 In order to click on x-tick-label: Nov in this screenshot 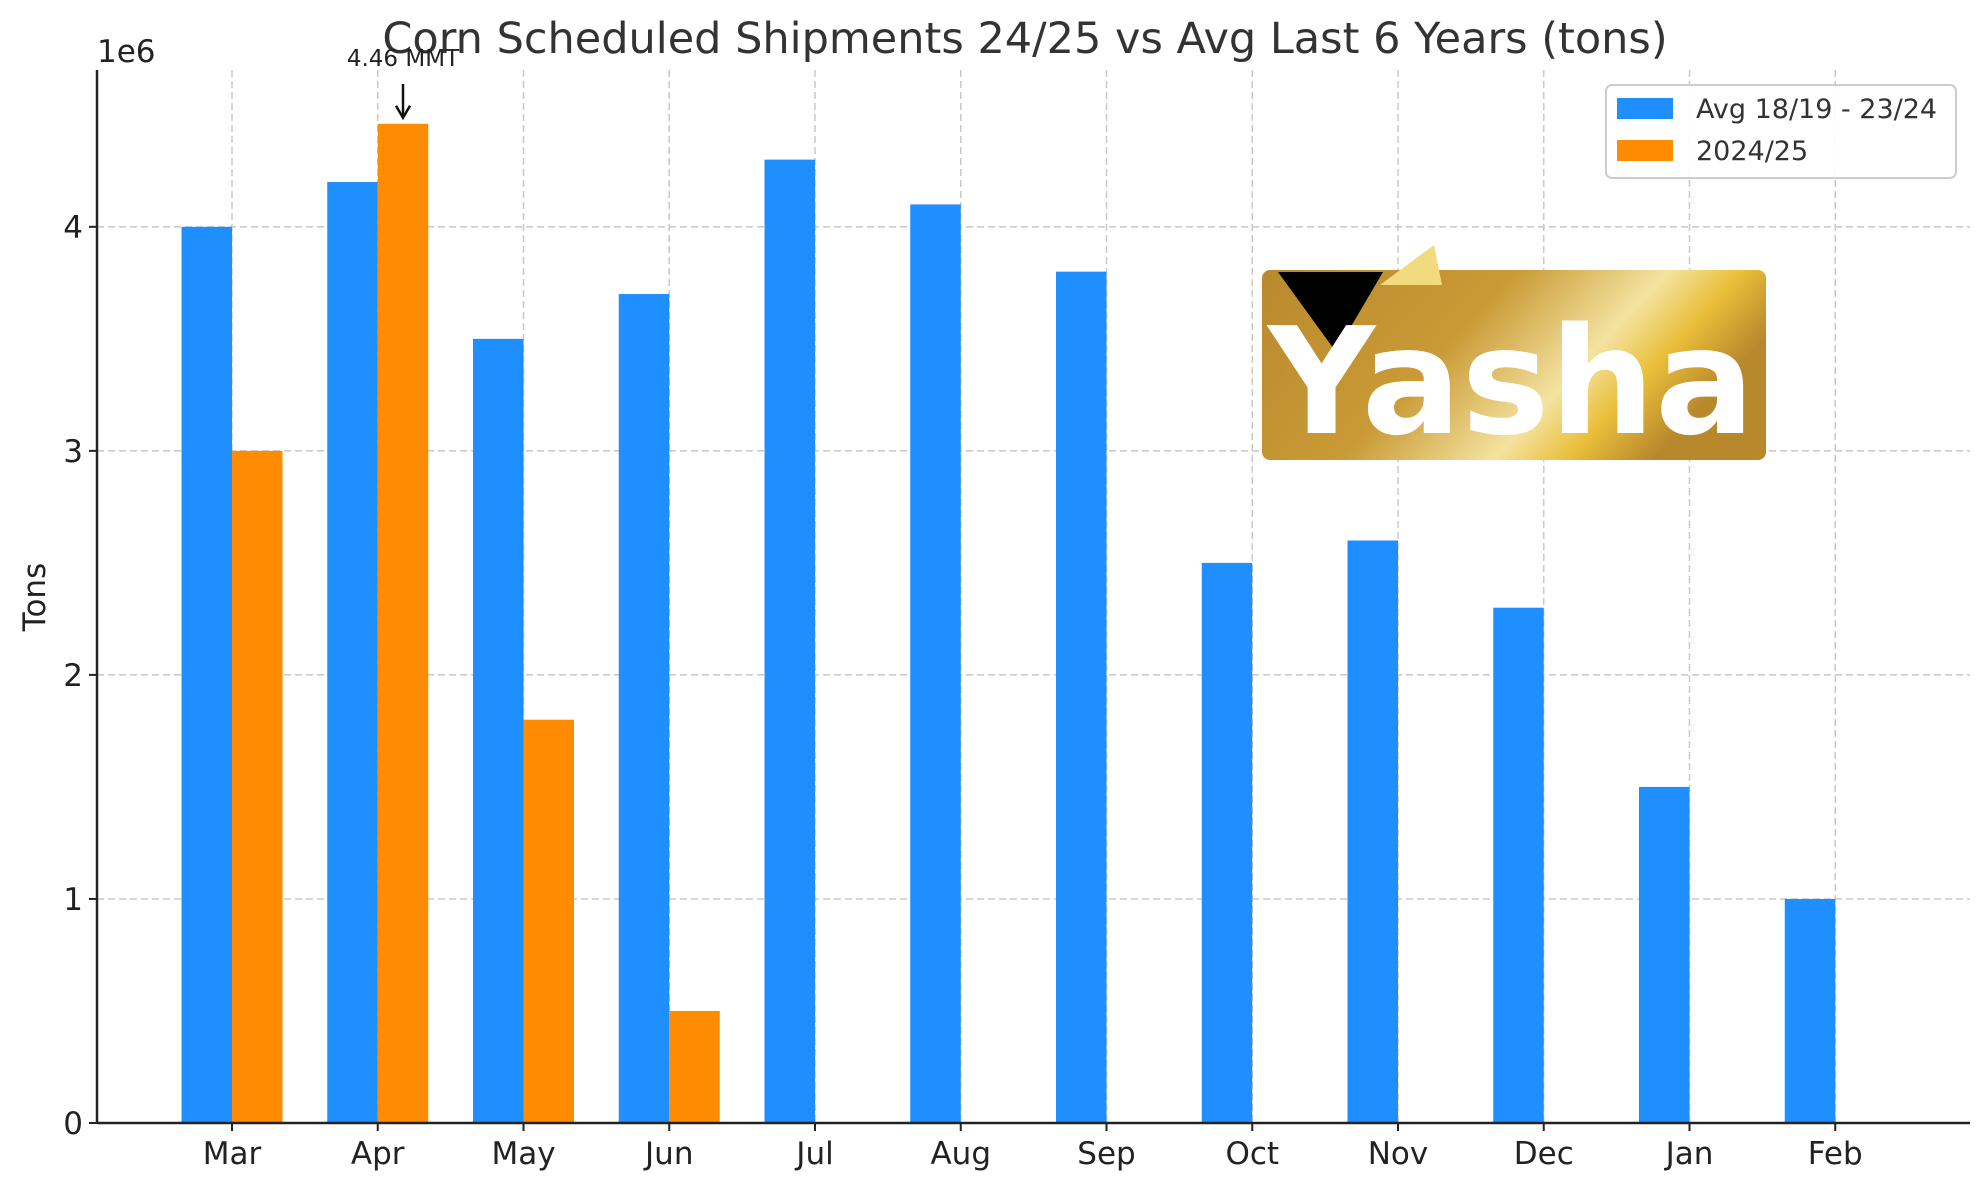, I will do `click(1398, 1154)`.